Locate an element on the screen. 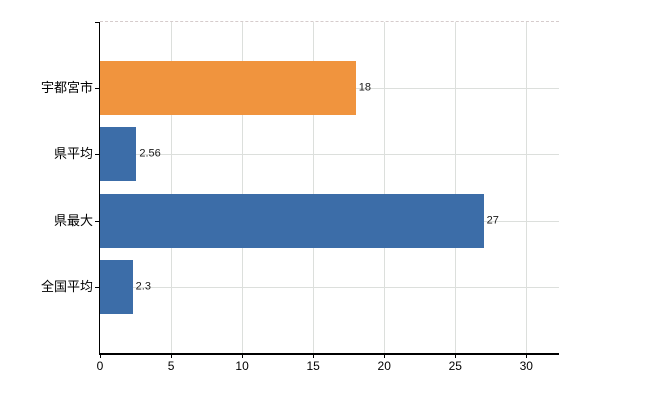  category-label: 県最大 is located at coordinates (73, 220).